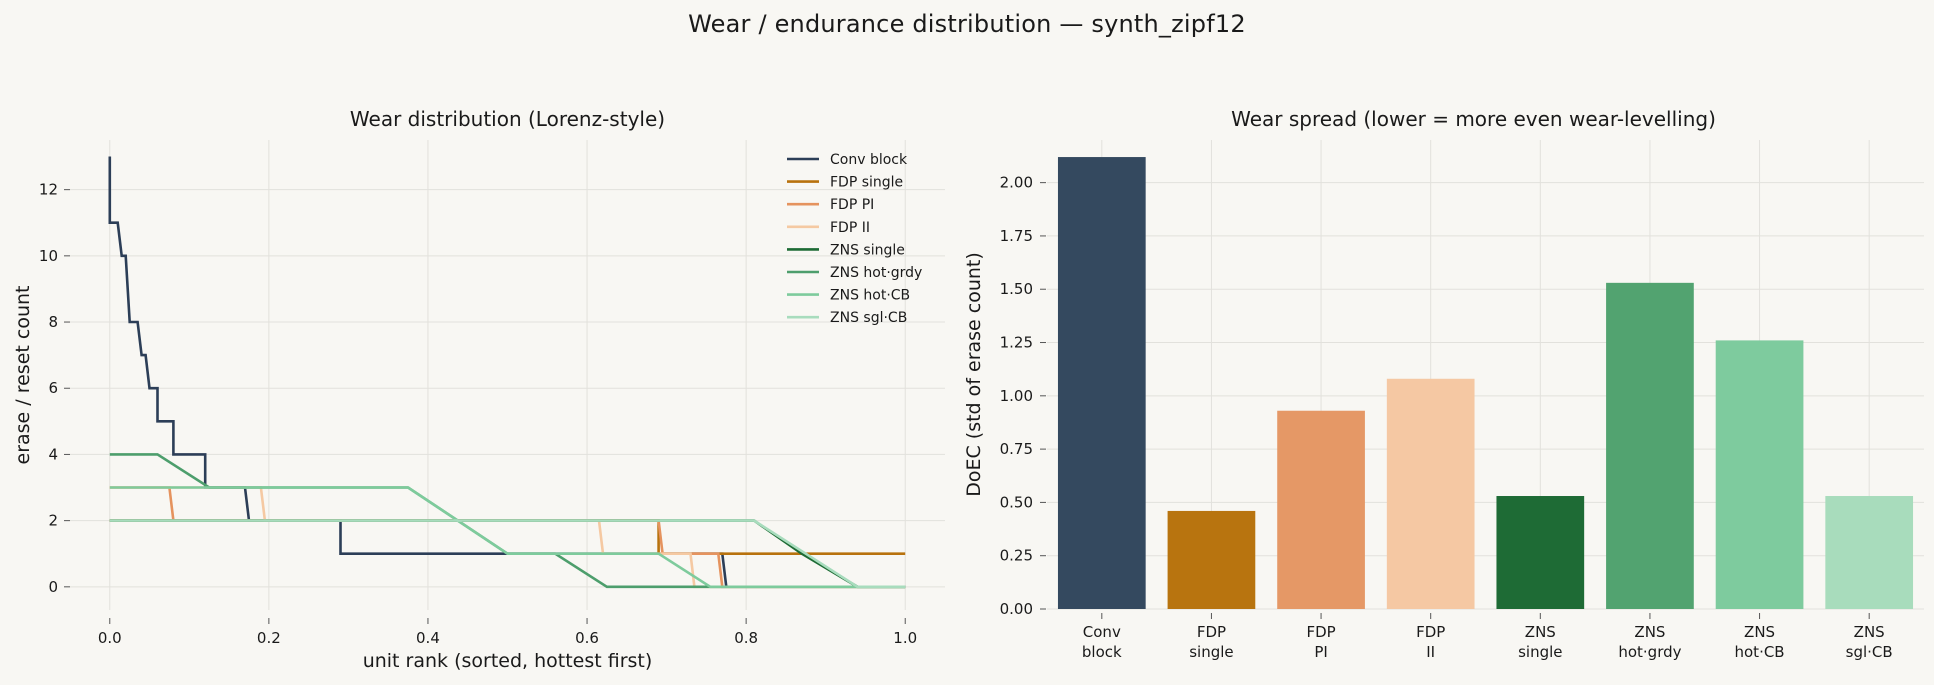  I want to click on y-tick-label: 1.00, so click(1016, 396).